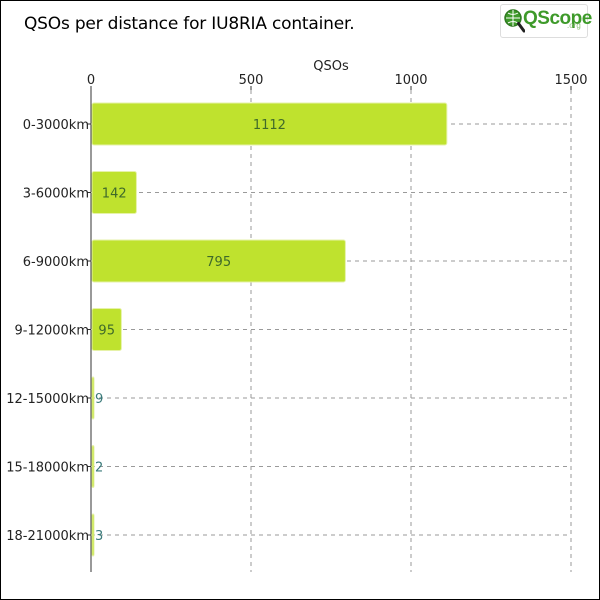 Image resolution: width=600 pixels, height=600 pixels. I want to click on bar-data-label: 142, so click(114, 194).